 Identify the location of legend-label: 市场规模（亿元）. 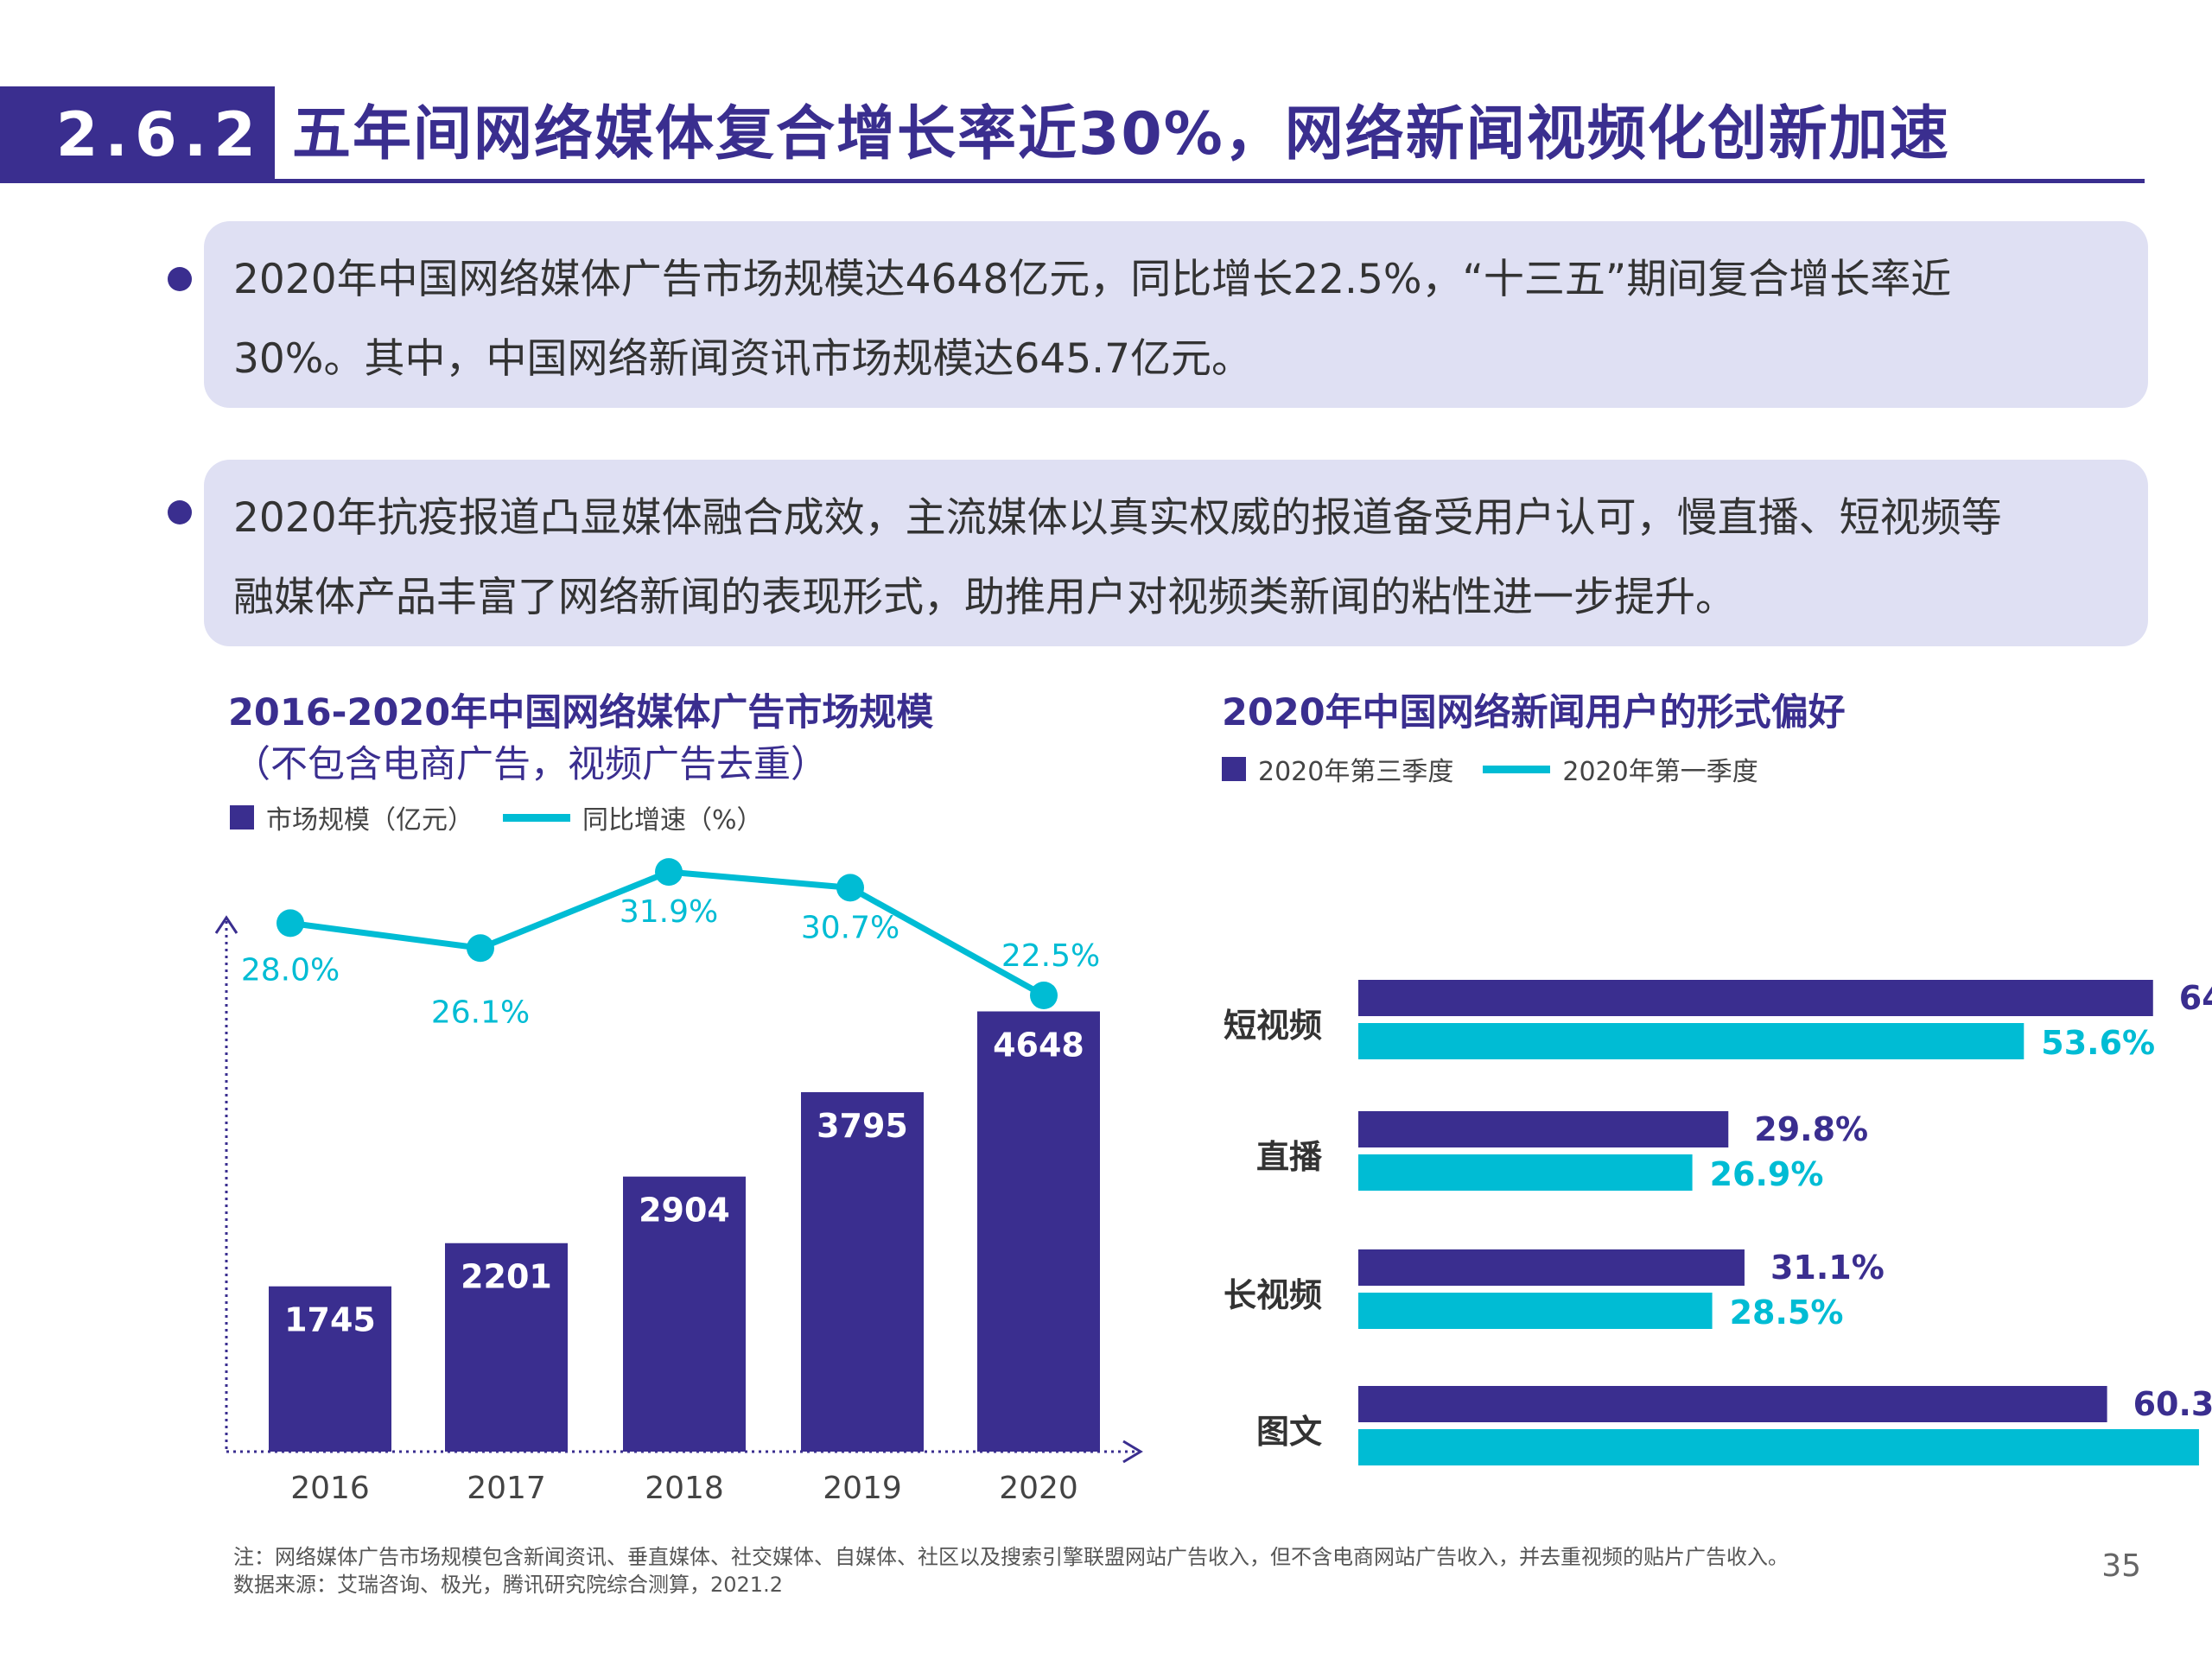
(370, 820).